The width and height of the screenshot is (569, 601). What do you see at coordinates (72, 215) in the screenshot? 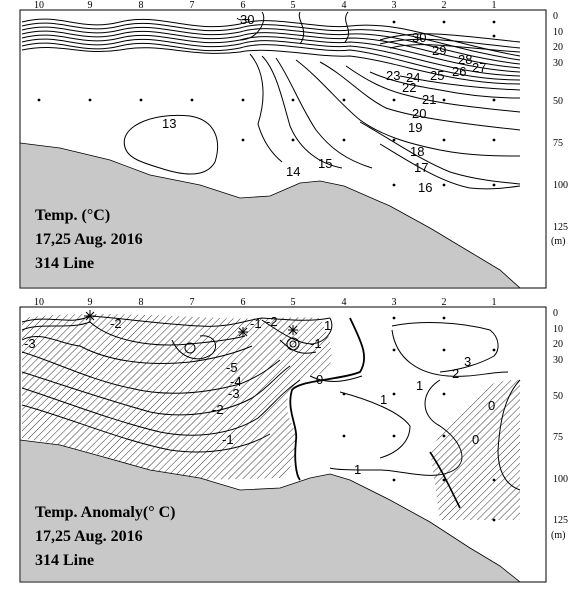
I see `title-line: Temp. (°C)` at bounding box center [72, 215].